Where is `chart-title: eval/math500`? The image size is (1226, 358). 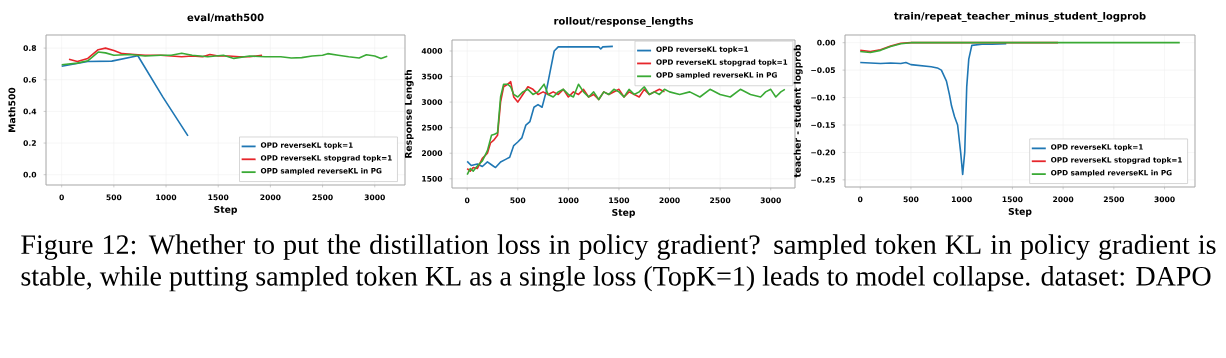 chart-title: eval/math500 is located at coordinates (225, 17).